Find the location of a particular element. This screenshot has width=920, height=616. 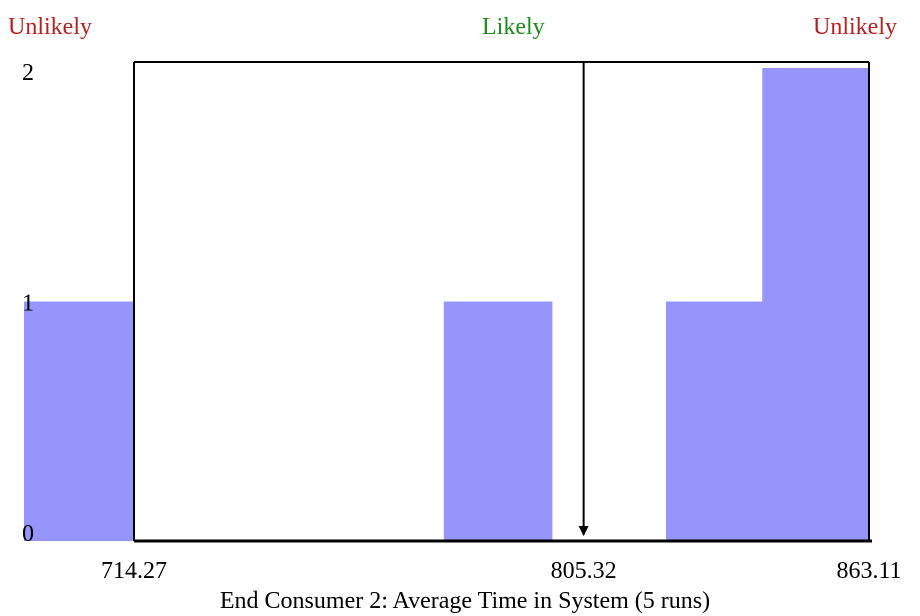

y-tick-label-2: 2 is located at coordinates (28, 73).